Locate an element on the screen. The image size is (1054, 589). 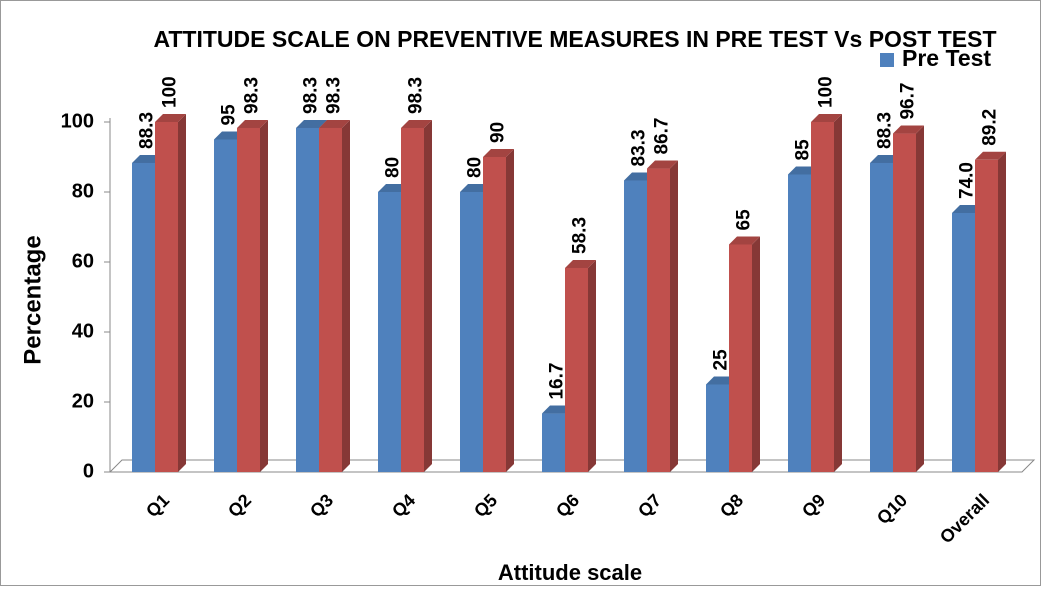
x-tick-label: Q5 is located at coordinates (485, 505).